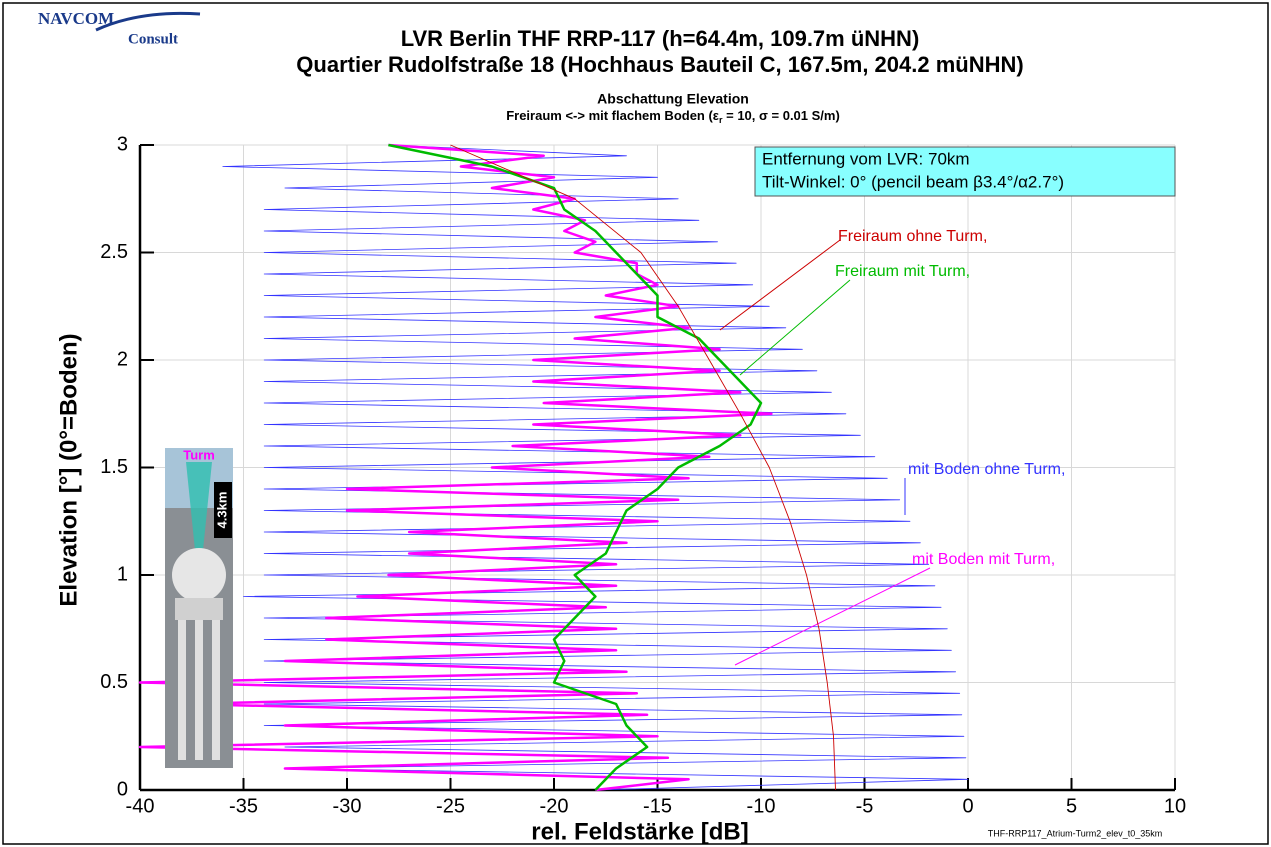 This screenshot has width=1271, height=847. What do you see at coordinates (902, 271) in the screenshot?
I see `series-label: Freiraum mit Turm,` at bounding box center [902, 271].